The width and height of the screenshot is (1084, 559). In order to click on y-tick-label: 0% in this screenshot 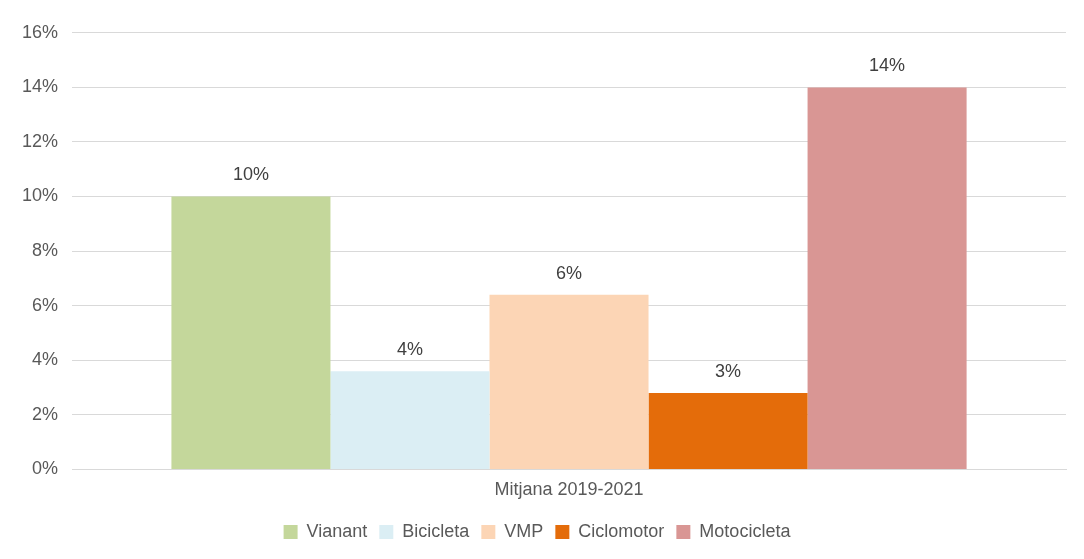, I will do `click(45, 468)`.